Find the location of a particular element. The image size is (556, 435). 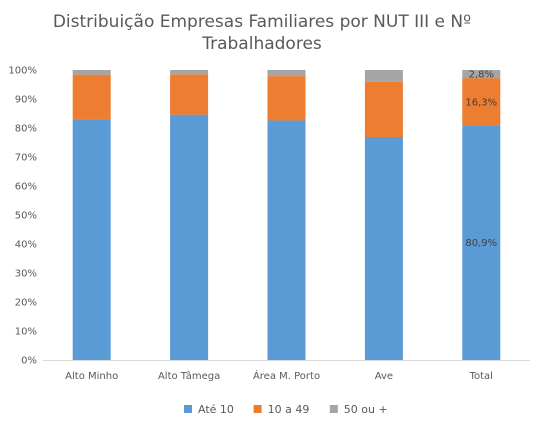

y-tick-label: 100% is located at coordinates (22, 71).